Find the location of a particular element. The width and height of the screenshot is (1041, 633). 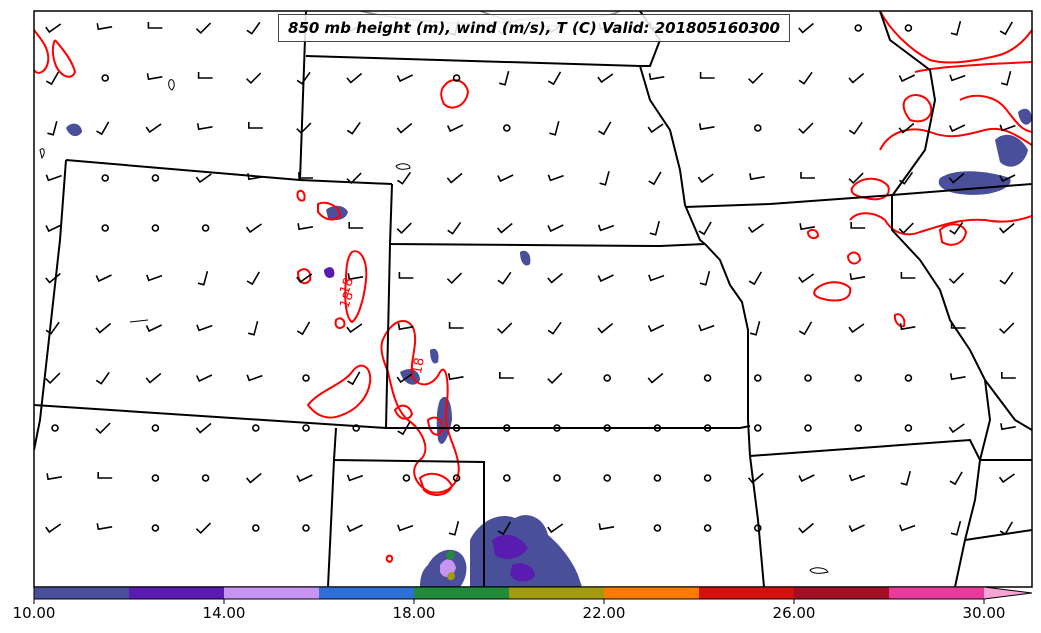

shaded-region-kansas is located at coordinates (525, 258).